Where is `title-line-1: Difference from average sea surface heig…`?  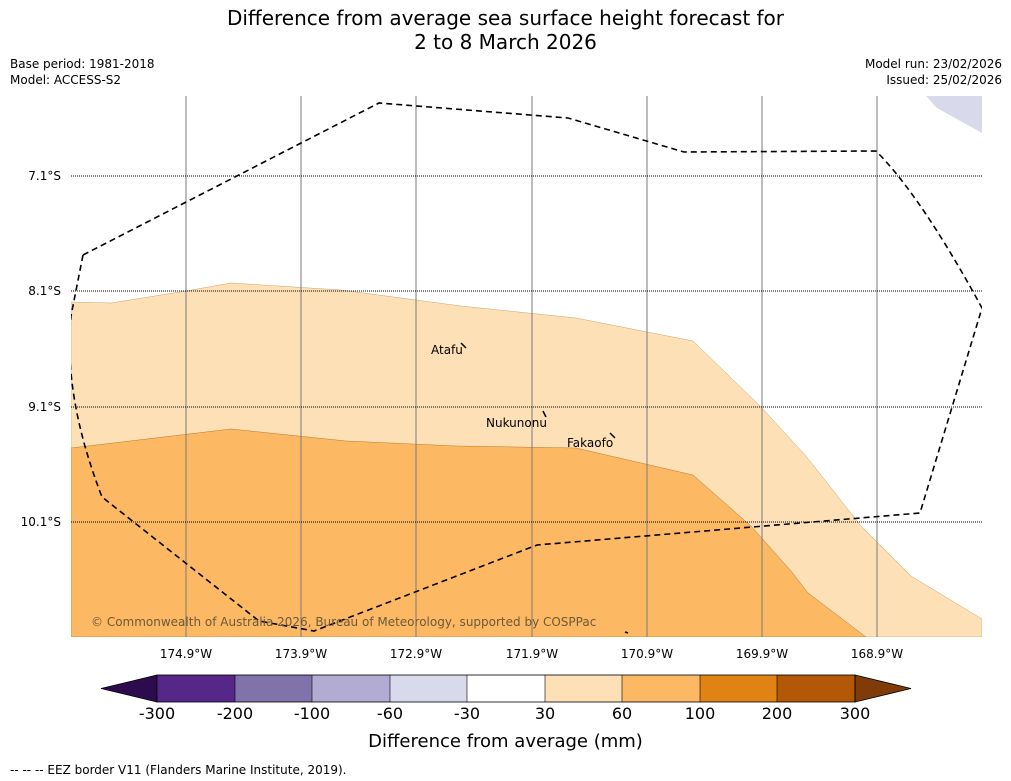
title-line-1: Difference from average sea surface heig… is located at coordinates (505, 18).